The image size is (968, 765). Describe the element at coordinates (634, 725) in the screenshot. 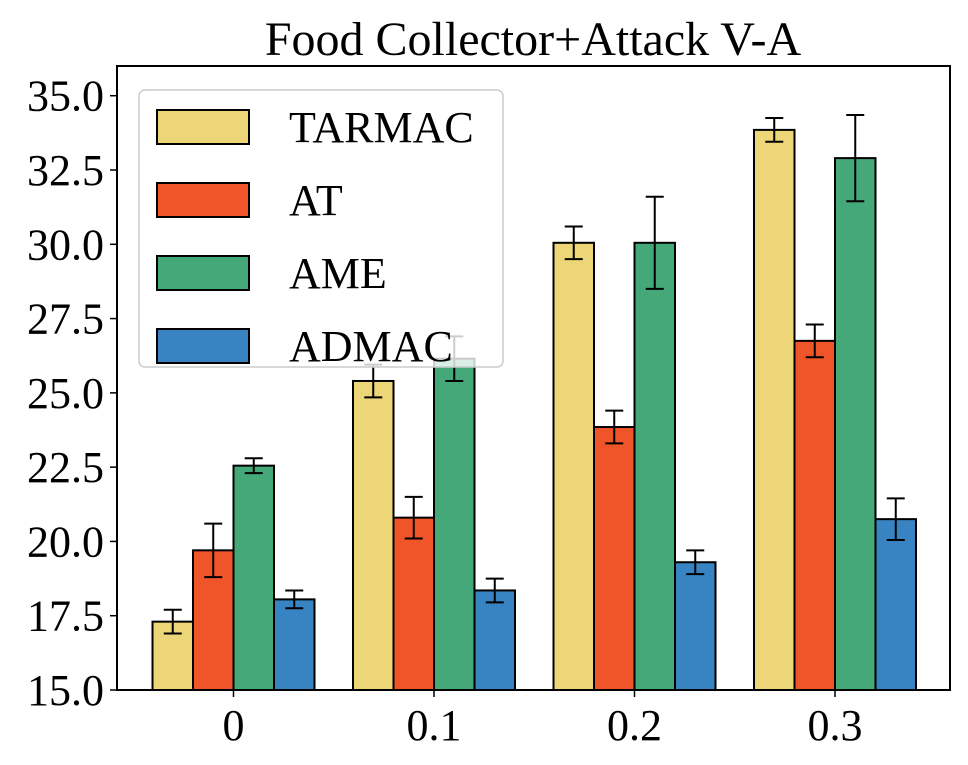

I see `x-tick-label: 0.2` at that location.